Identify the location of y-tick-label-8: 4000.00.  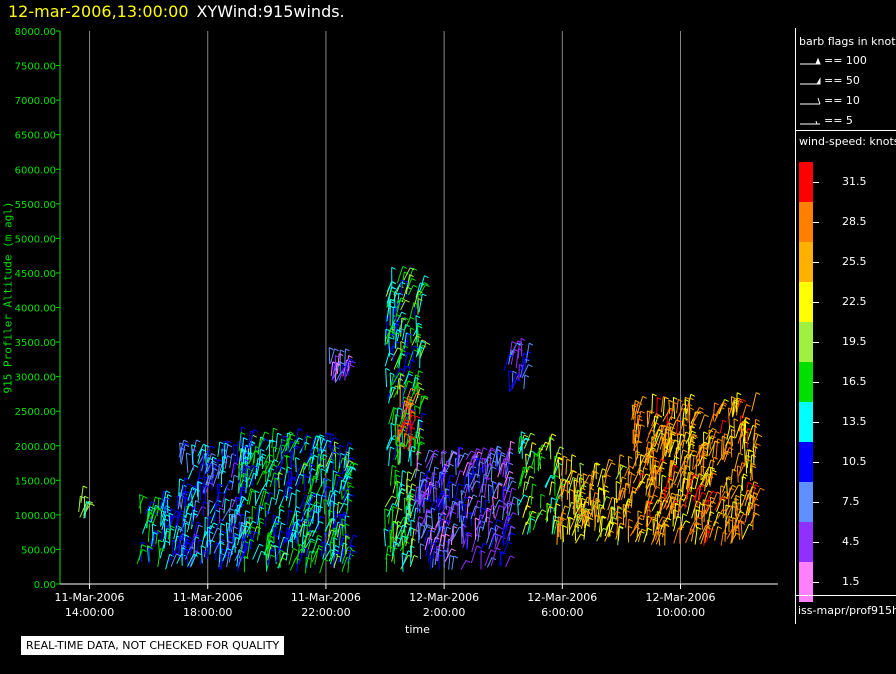
(35, 309).